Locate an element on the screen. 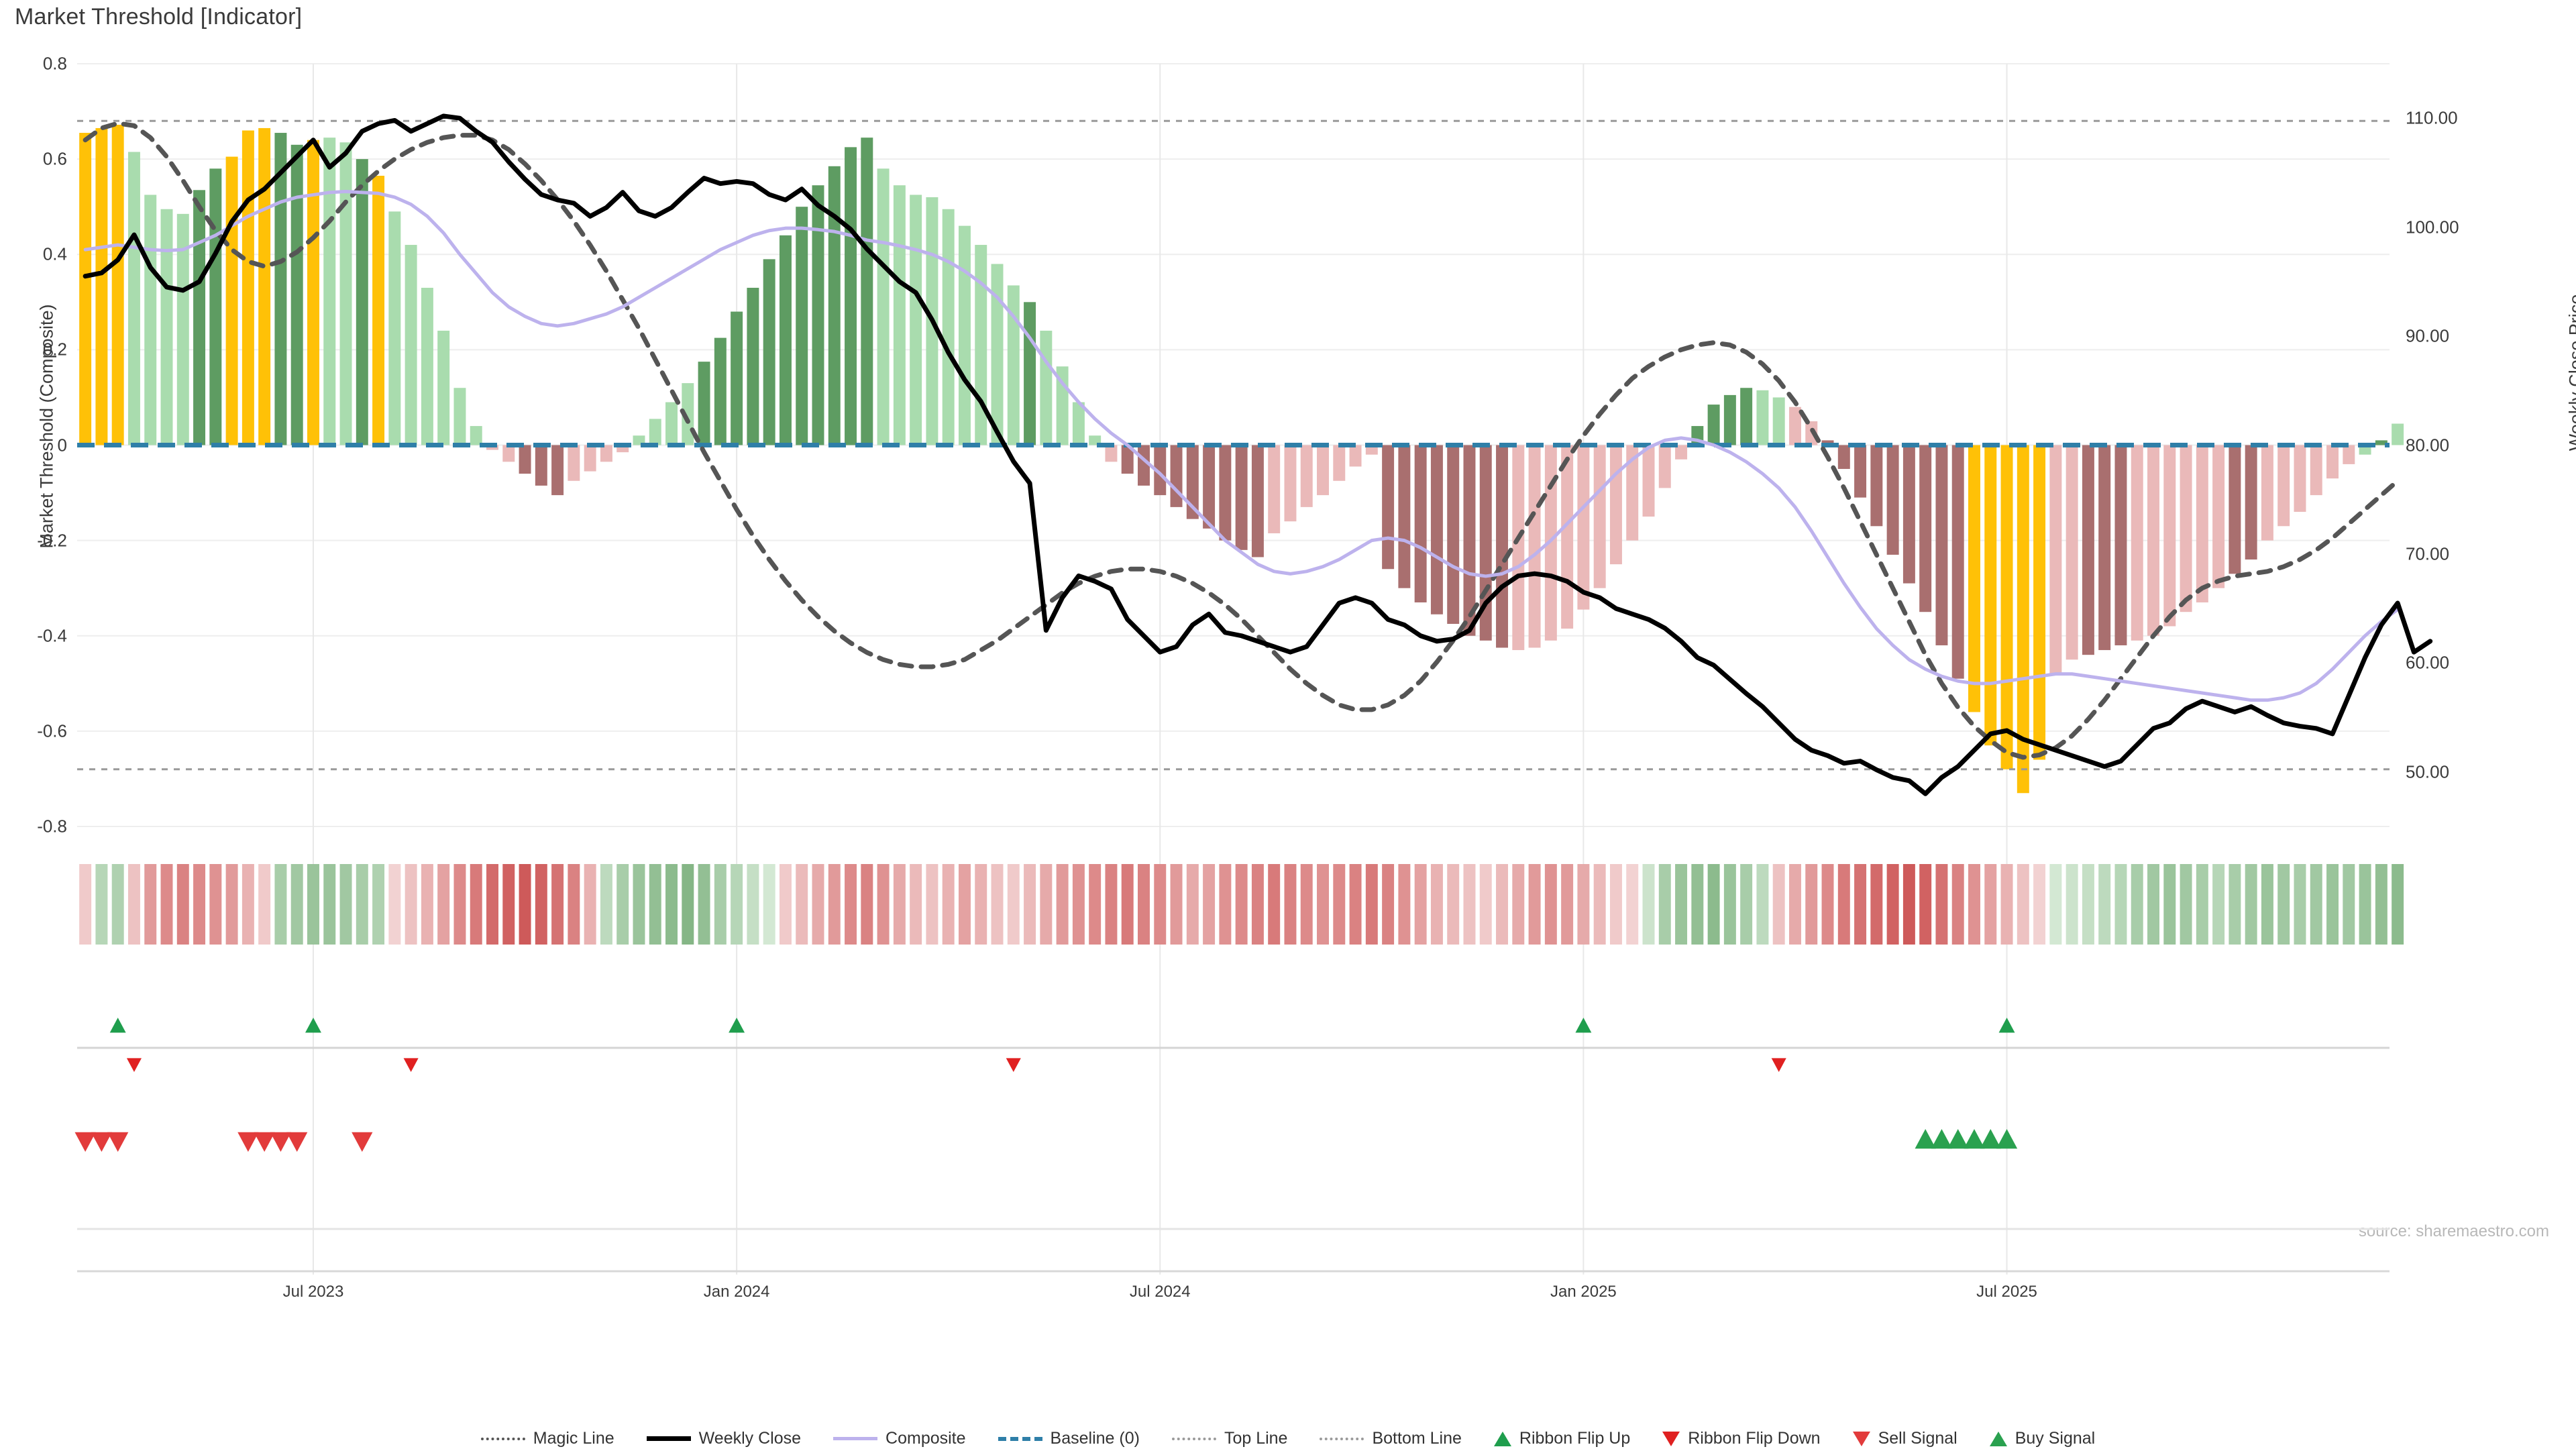 The image size is (2576, 1449). legend-label: Ribbon Flip Down is located at coordinates (1754, 1438).